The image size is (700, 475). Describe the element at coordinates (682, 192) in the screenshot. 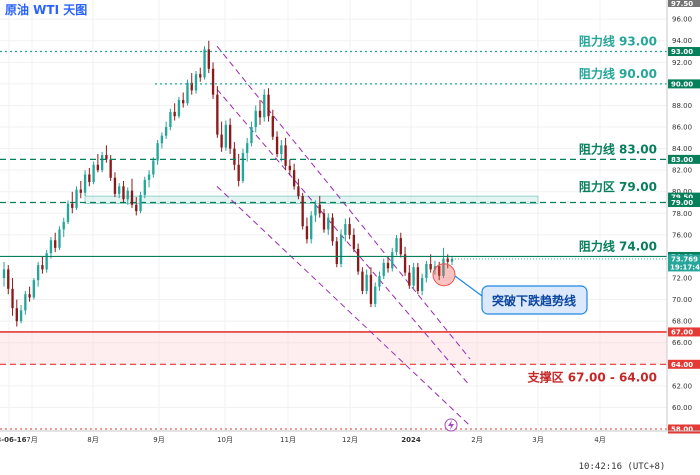

I see `y-tick-label: 80.00` at that location.